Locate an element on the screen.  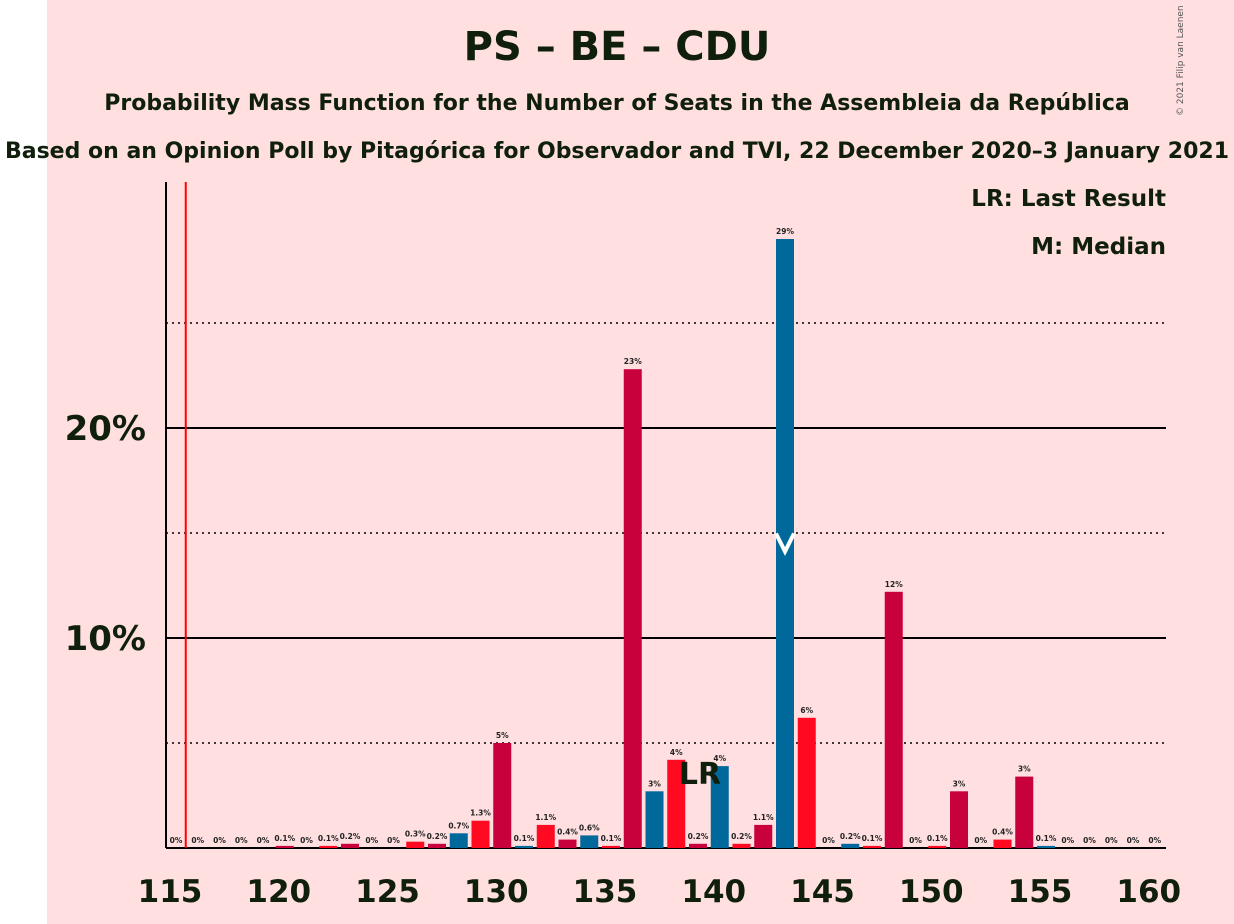
median-marker is located at coordinates (785, 544).